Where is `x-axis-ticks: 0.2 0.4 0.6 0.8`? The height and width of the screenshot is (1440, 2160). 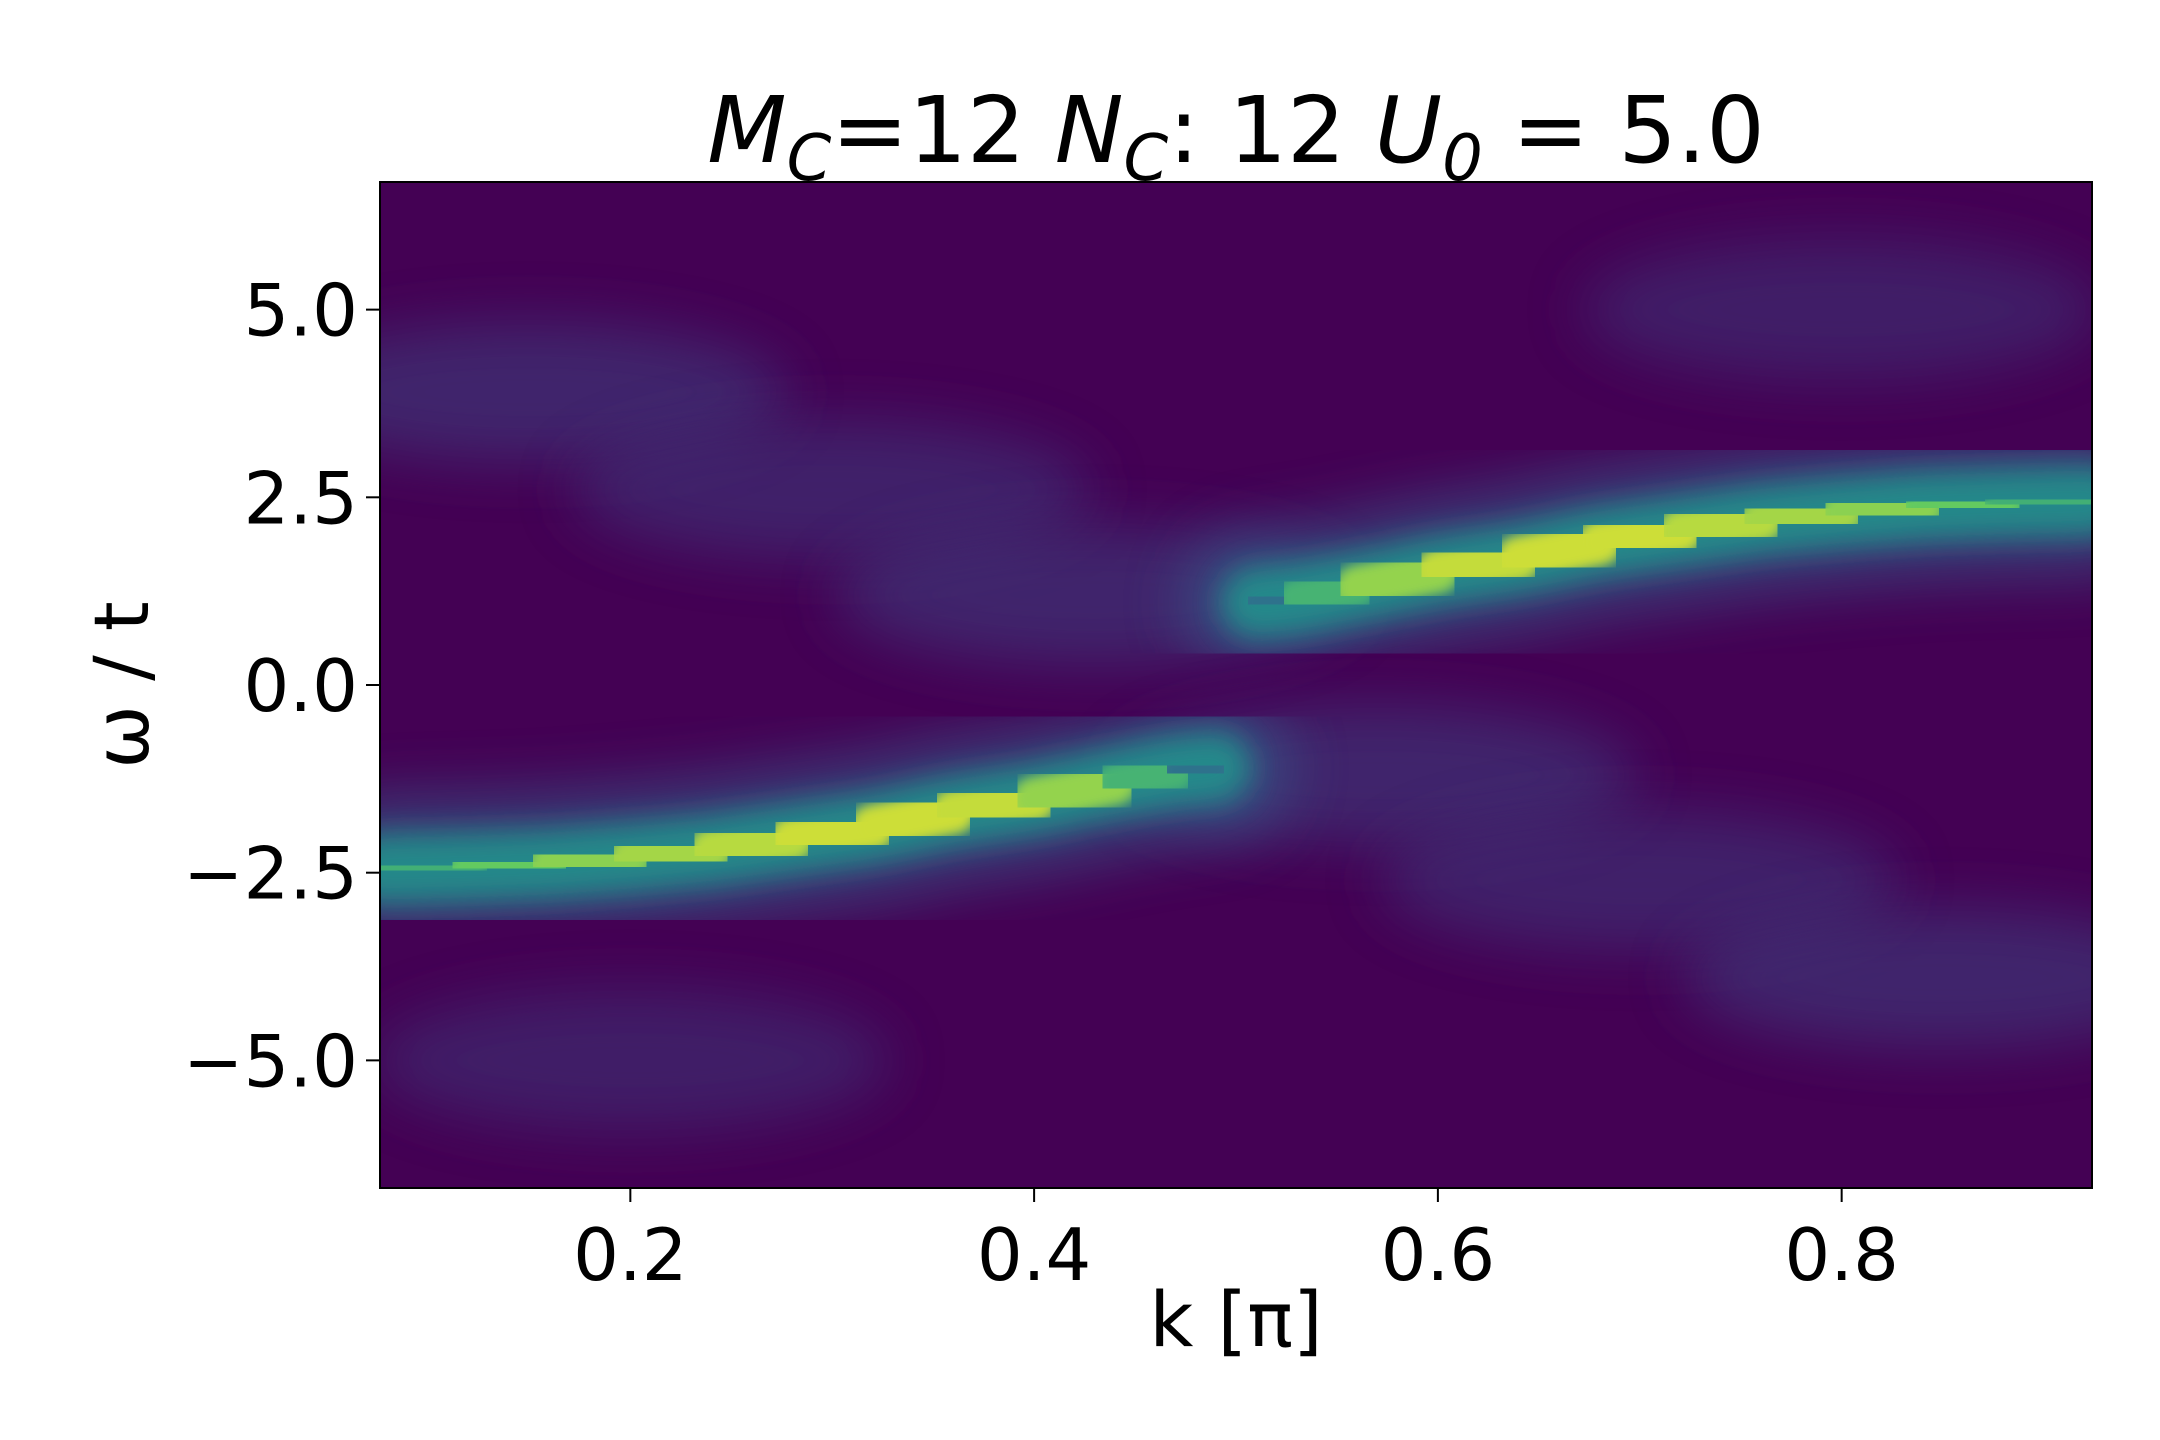
x-axis-ticks: 0.2 0.4 0.6 0.8 is located at coordinates (1236, 1242).